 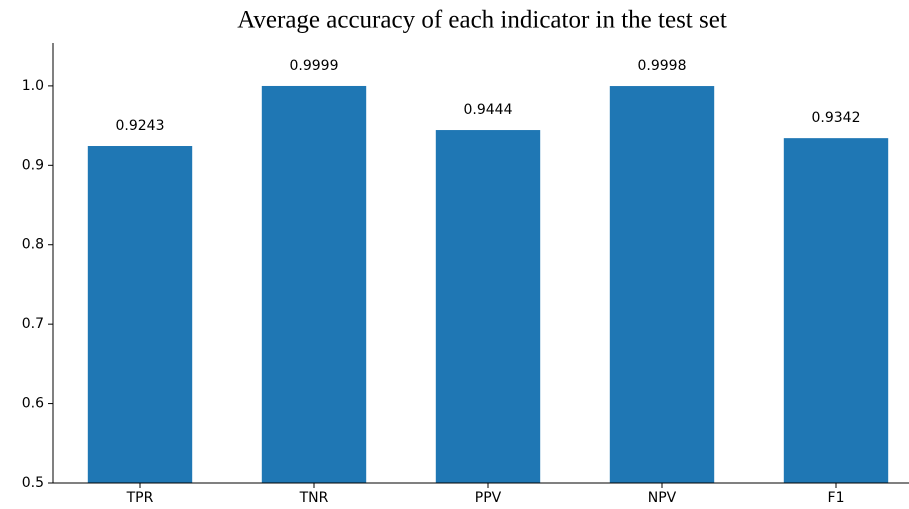 I want to click on data-label: 0.9444, so click(x=488, y=110).